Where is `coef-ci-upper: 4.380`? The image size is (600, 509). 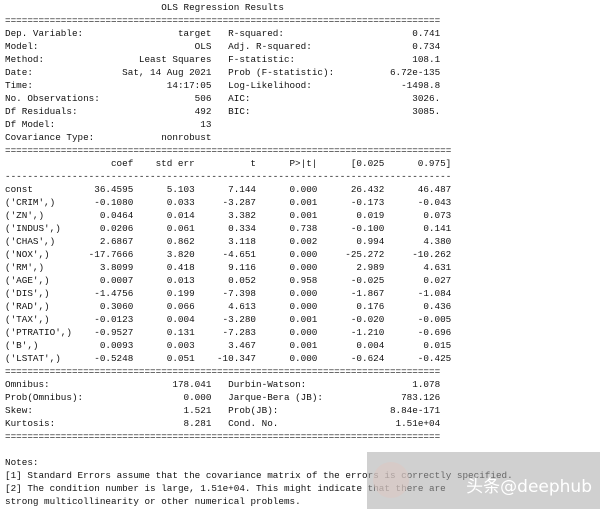 coef-ci-upper: 4.380 is located at coordinates (437, 241).